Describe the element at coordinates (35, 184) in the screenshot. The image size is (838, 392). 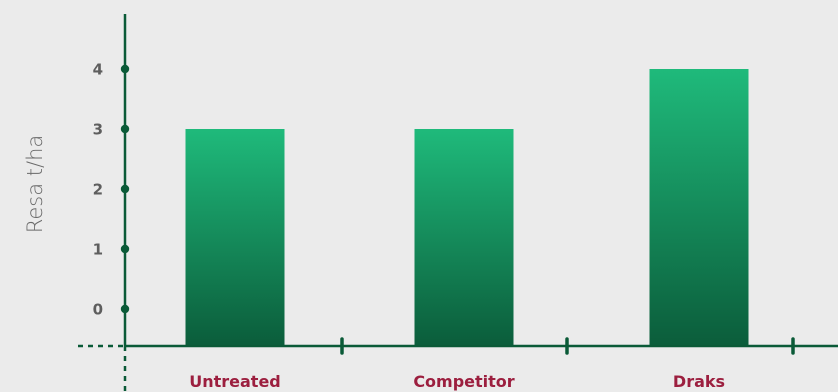
I see `y-axis-title: Resa t/ha` at that location.